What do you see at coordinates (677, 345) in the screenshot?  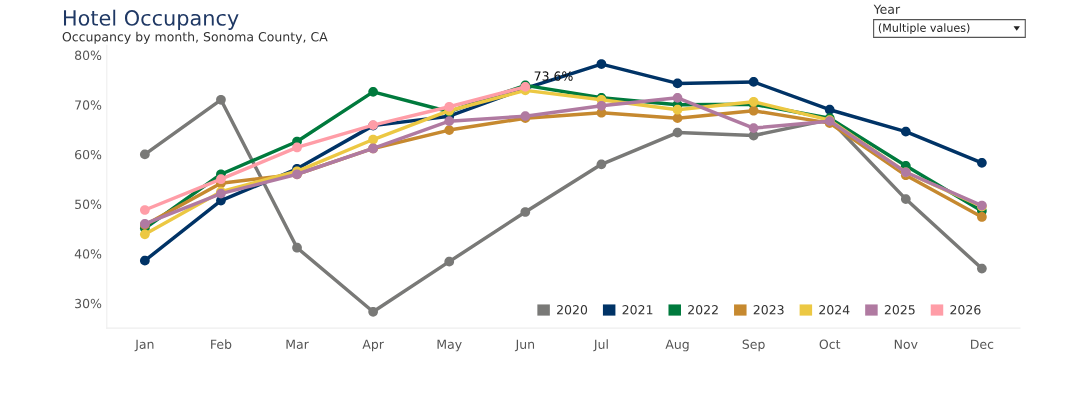 I see `x-tick-label: Aug` at bounding box center [677, 345].